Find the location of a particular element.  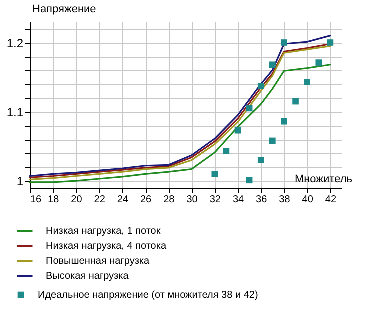

x-tick-label: 30 is located at coordinates (192, 200).